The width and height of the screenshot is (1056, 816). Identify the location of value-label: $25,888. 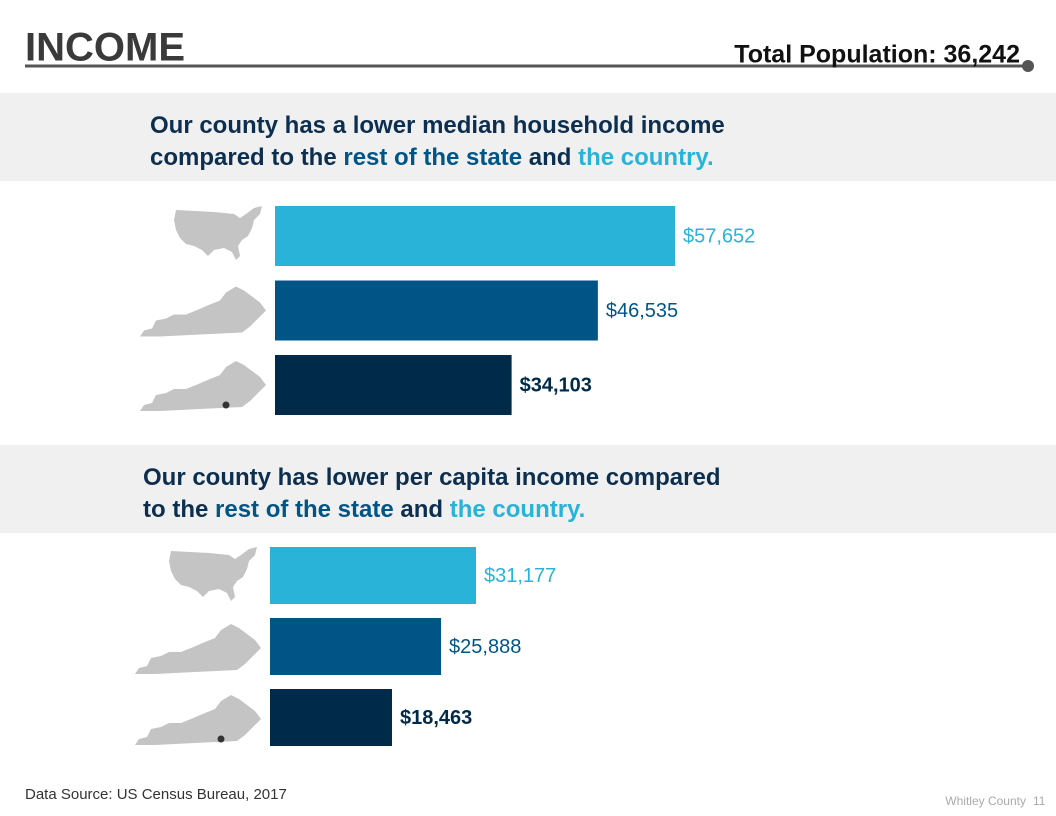
(485, 647).